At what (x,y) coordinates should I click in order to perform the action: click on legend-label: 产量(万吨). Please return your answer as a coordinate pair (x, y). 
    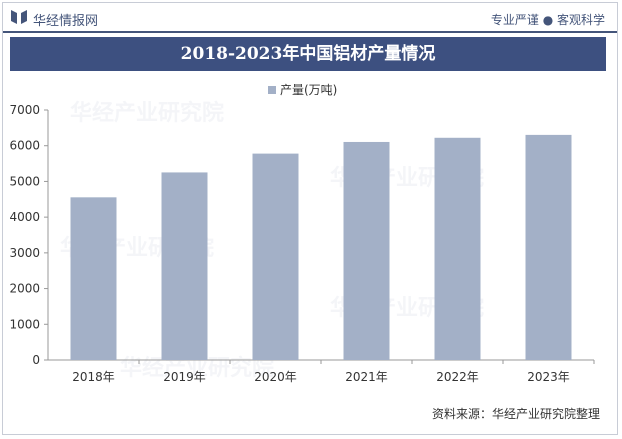
    Looking at the image, I should click on (308, 90).